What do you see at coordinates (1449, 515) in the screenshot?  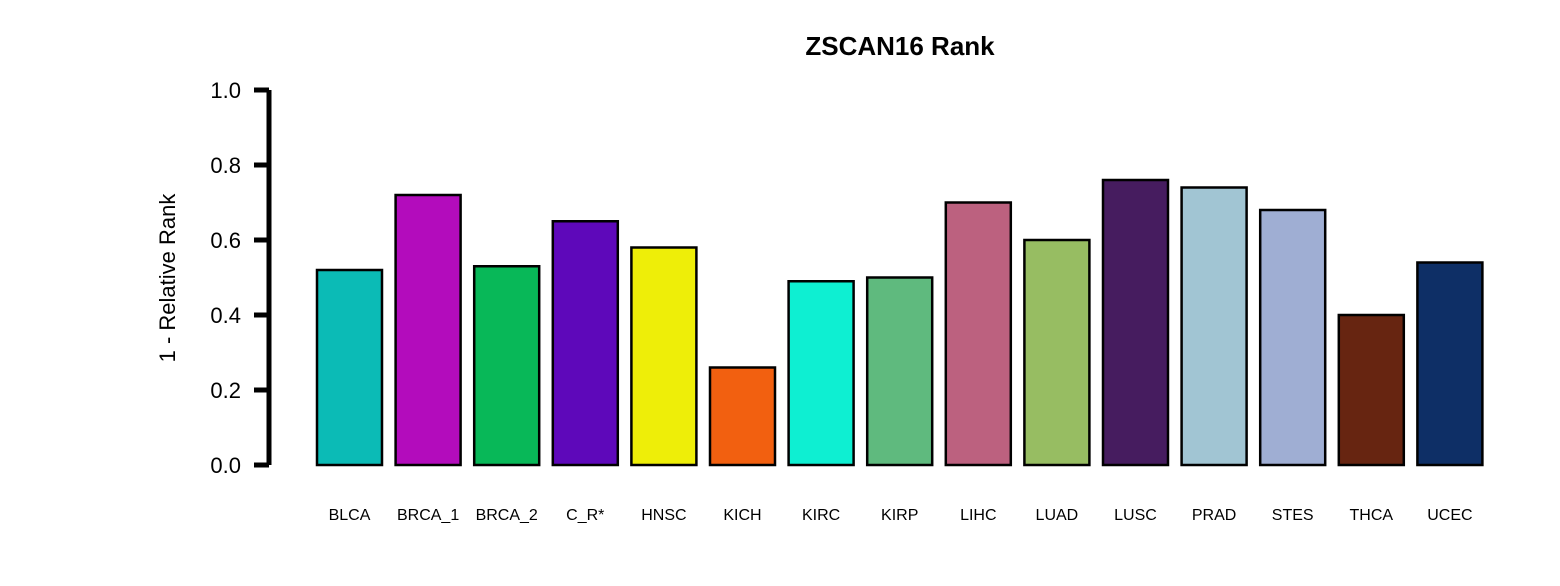 I see `x-tick-label: UCEC` at bounding box center [1449, 515].